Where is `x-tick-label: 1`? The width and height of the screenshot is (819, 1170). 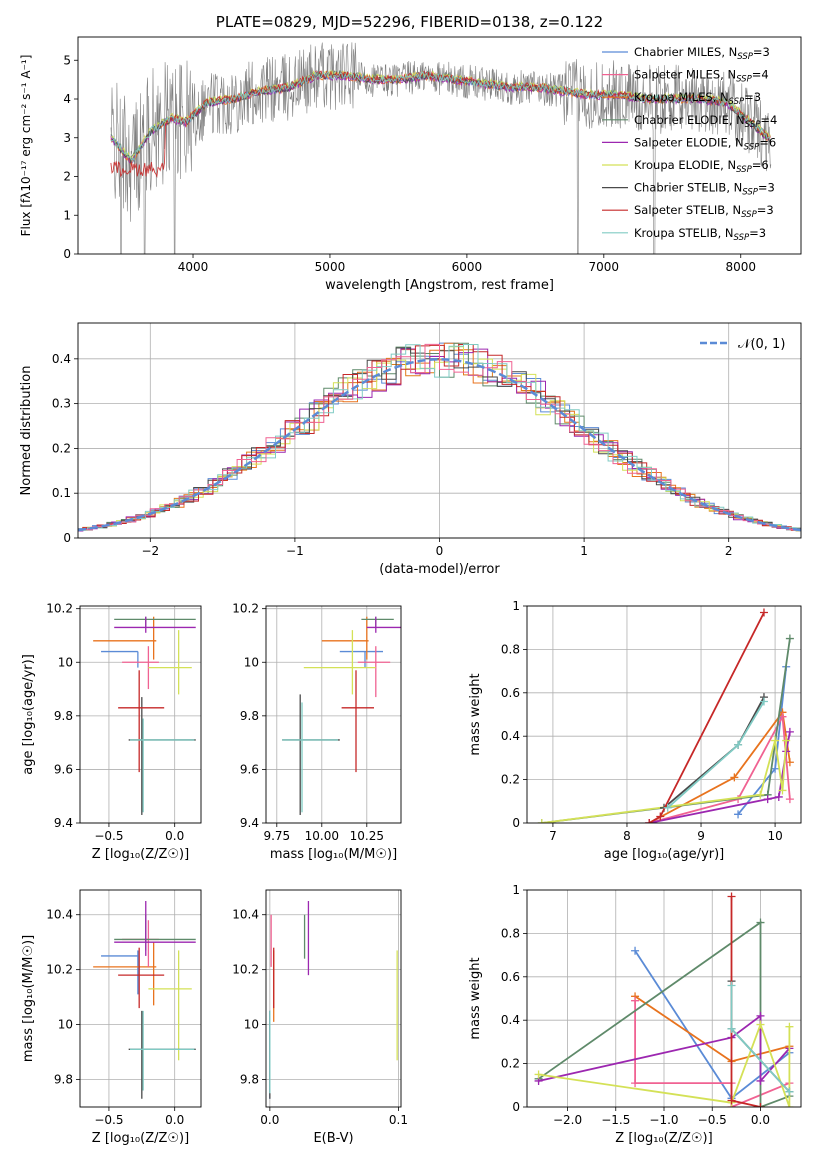
x-tick-label: 1 is located at coordinates (584, 551).